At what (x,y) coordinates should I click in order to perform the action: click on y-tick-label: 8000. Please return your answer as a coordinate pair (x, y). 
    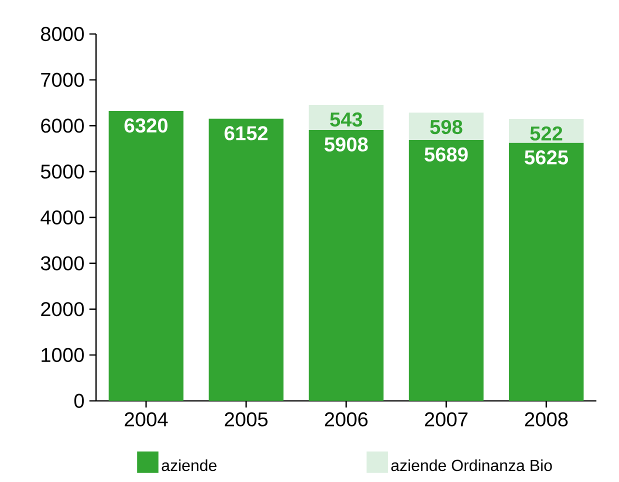
    Looking at the image, I should click on (62, 33).